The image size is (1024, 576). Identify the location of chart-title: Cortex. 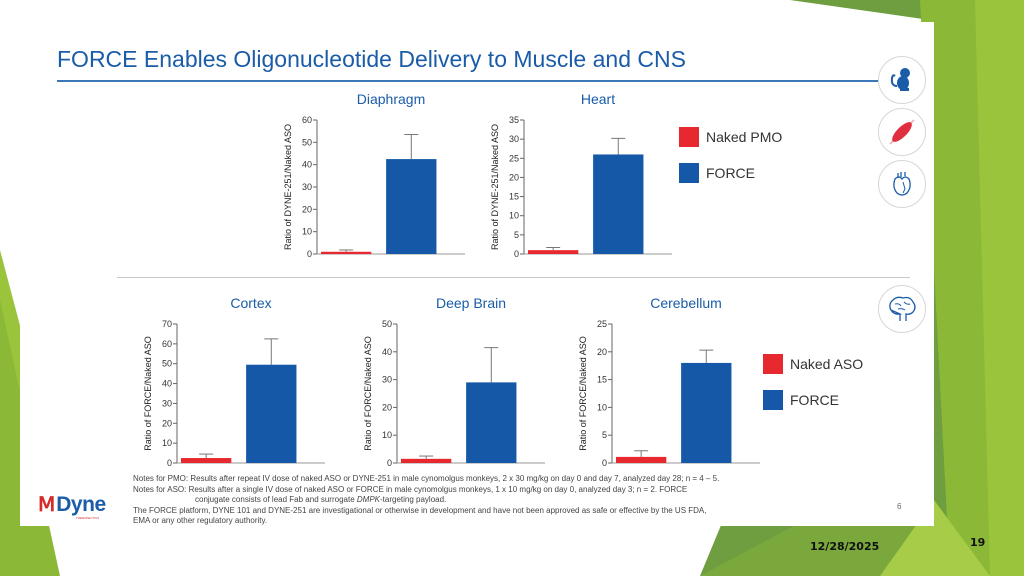
(250, 303).